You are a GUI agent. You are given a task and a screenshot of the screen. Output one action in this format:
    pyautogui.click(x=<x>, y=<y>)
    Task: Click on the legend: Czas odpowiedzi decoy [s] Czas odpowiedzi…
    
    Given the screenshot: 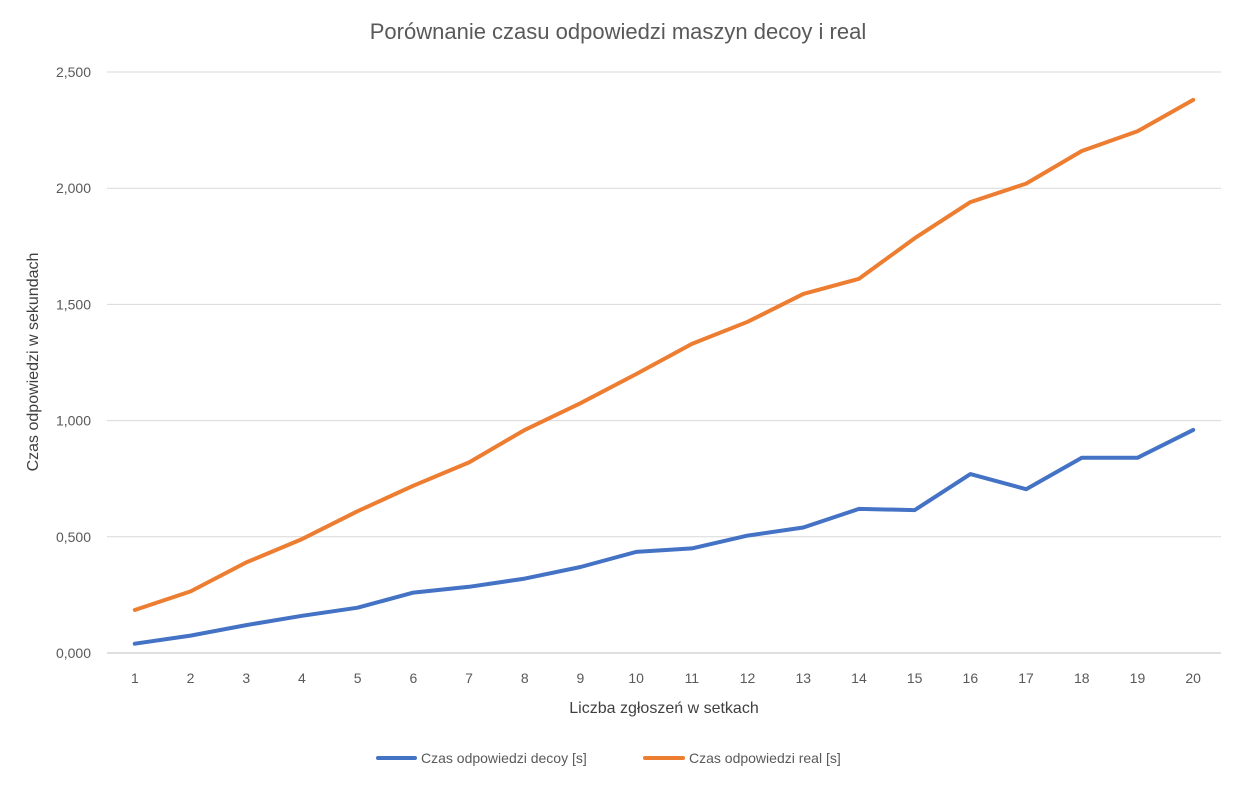 What is the action you would take?
    pyautogui.click(x=608, y=758)
    